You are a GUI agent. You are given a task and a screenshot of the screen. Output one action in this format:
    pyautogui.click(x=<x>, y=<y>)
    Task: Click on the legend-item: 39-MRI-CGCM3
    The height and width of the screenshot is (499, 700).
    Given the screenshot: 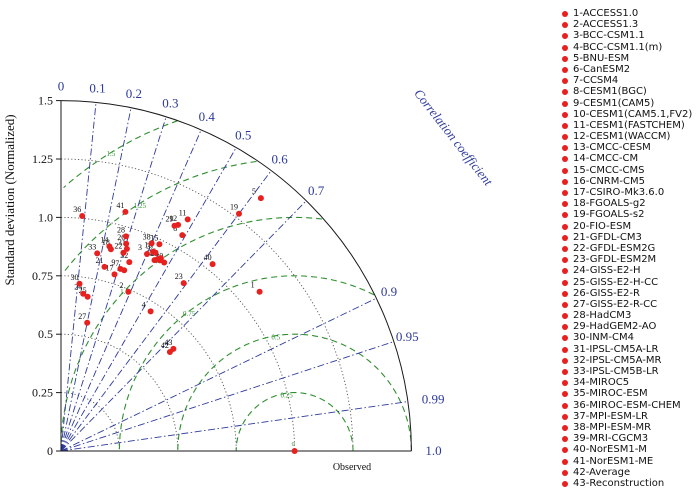 What is the action you would take?
    pyautogui.click(x=630, y=438)
    